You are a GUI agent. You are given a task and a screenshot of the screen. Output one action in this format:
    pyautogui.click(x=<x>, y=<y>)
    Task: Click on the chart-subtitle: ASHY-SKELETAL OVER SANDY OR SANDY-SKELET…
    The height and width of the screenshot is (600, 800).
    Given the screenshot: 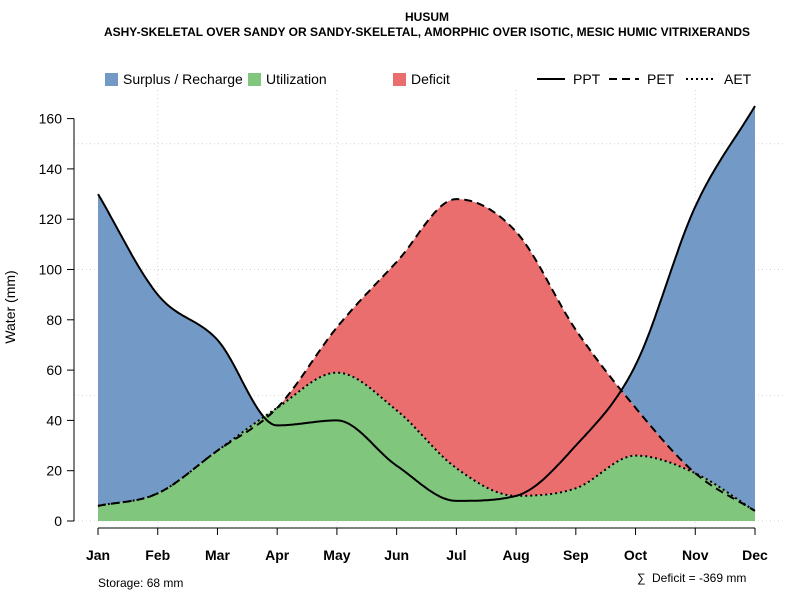 What is the action you would take?
    pyautogui.click(x=427, y=32)
    